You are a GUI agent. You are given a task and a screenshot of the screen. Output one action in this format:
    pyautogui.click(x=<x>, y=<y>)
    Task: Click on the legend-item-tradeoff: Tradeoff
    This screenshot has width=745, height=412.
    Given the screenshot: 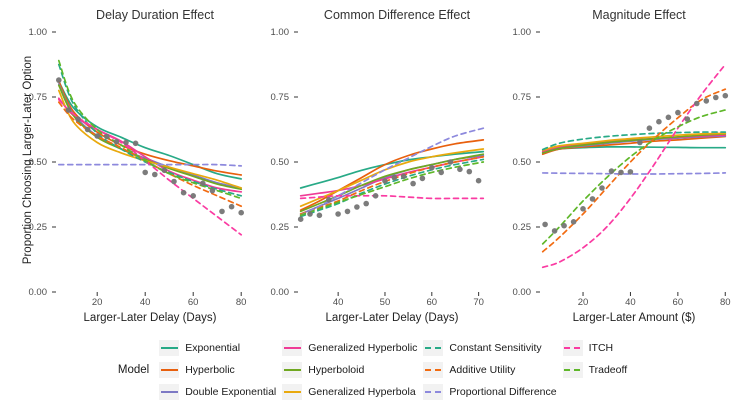 What is the action you would take?
    pyautogui.click(x=595, y=370)
    